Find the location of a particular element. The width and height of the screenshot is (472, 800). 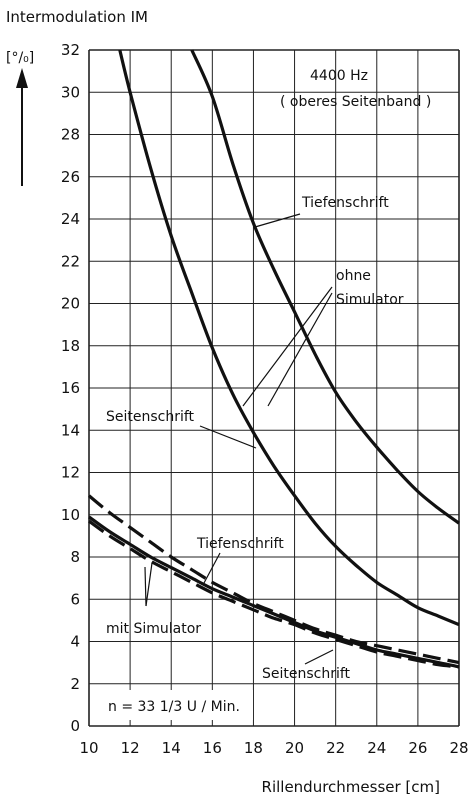

y-tick-label: 30 is located at coordinates (70, 92).